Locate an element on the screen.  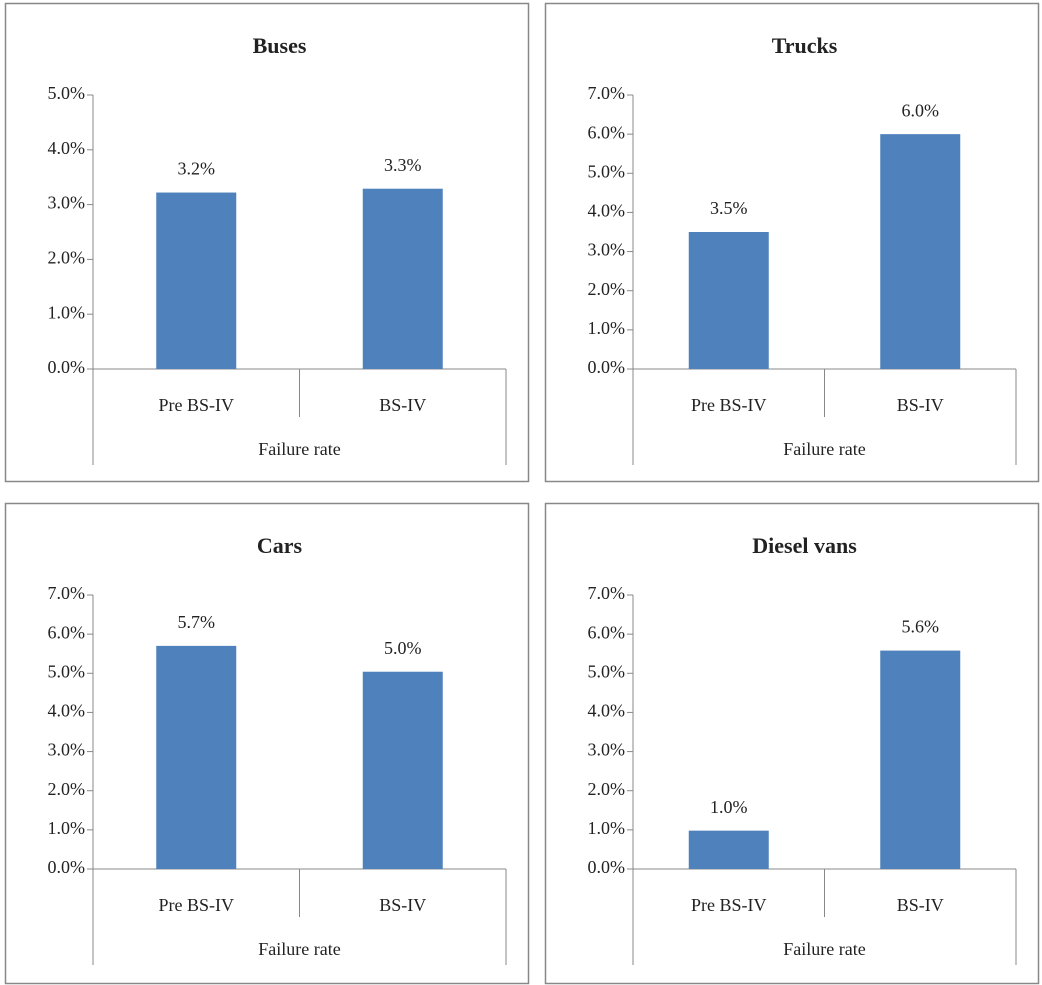
data-label: 5.7% is located at coordinates (197, 622).